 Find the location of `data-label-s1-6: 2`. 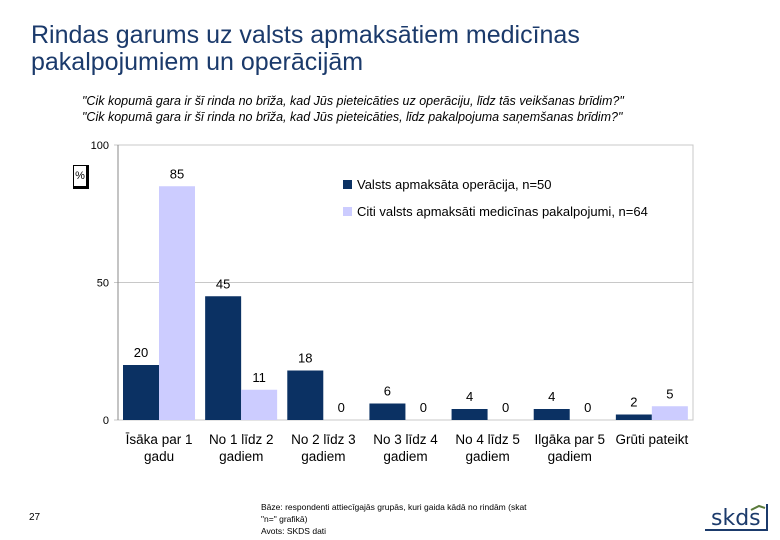

data-label-s1-6: 2 is located at coordinates (633, 402).